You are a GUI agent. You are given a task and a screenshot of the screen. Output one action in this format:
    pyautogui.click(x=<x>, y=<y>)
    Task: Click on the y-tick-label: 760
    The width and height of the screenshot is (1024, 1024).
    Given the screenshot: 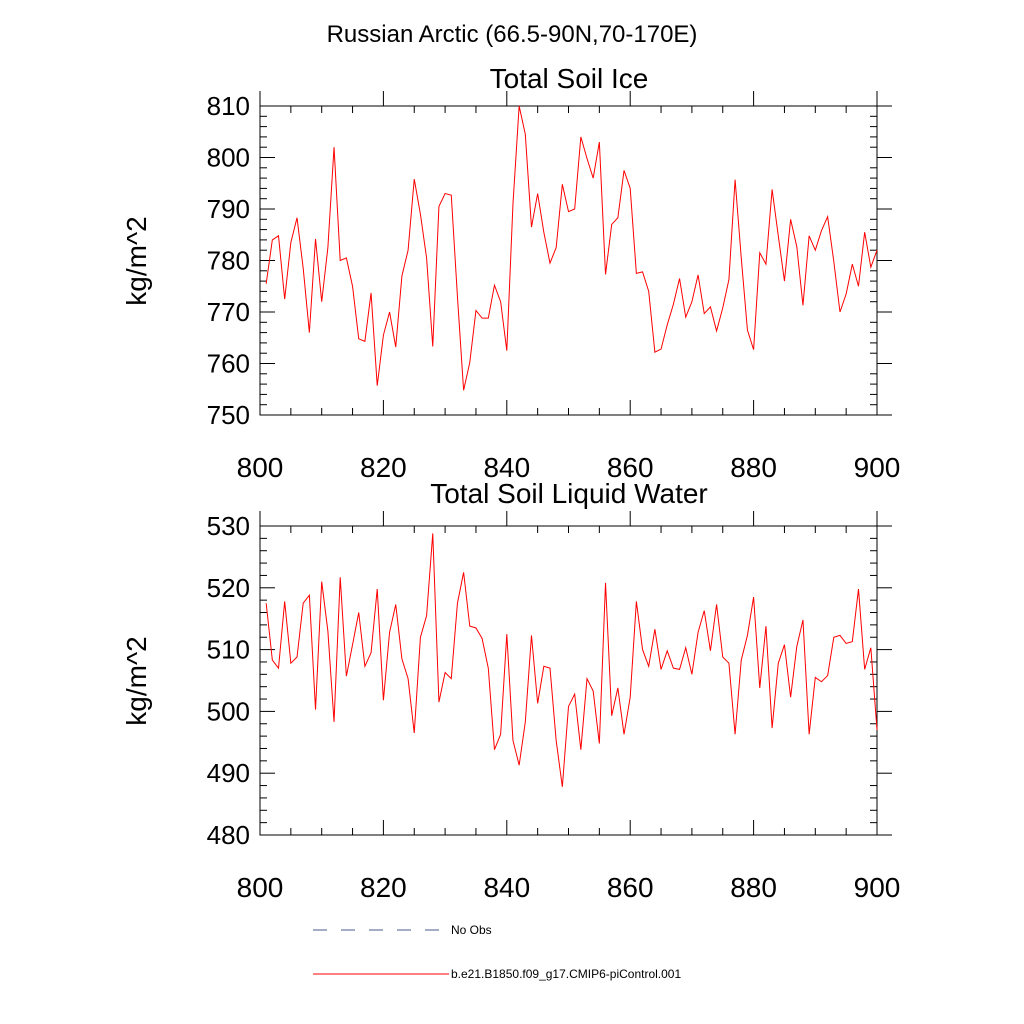 What is the action you would take?
    pyautogui.click(x=228, y=364)
    